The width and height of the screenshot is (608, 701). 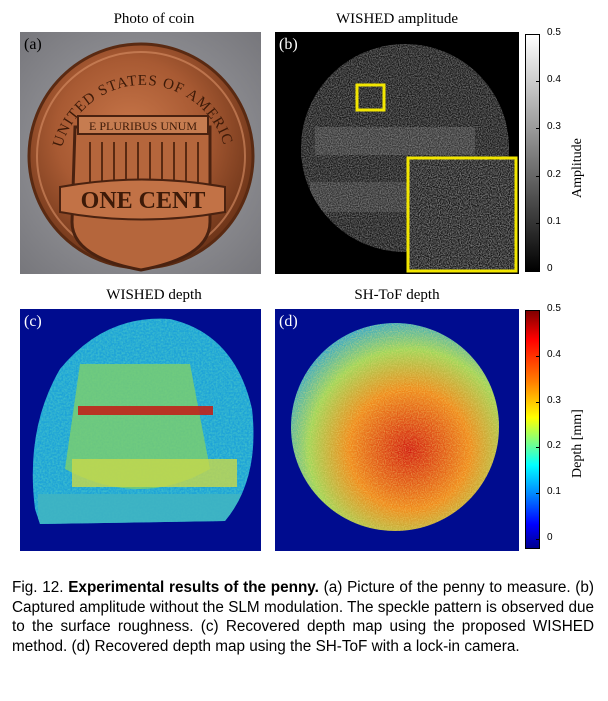 I want to click on amplitude-colorbar-tick-label: 0, so click(x=550, y=268).